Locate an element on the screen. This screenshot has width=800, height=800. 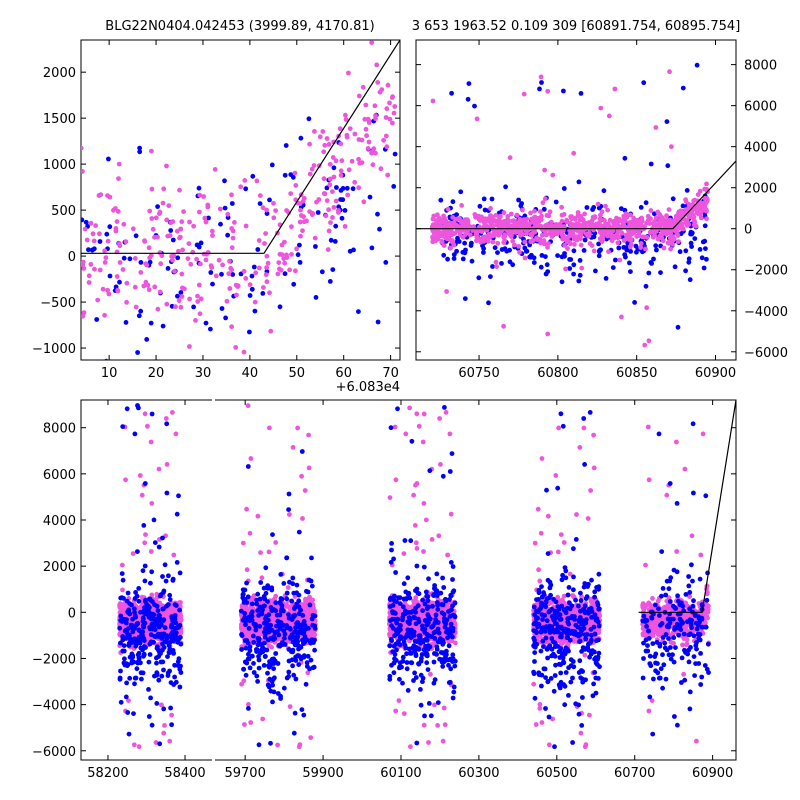
axis-break-top is located at coordinates (213, 400).